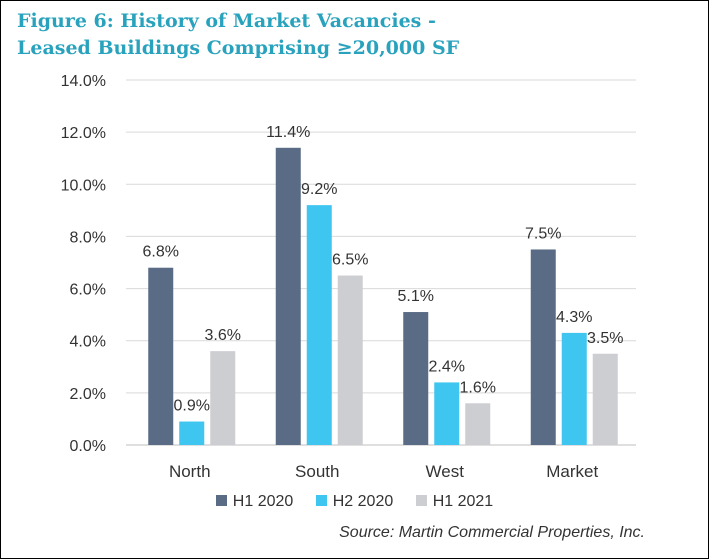 The width and height of the screenshot is (709, 559). What do you see at coordinates (83, 81) in the screenshot?
I see `y-tick-label: 14.0%` at bounding box center [83, 81].